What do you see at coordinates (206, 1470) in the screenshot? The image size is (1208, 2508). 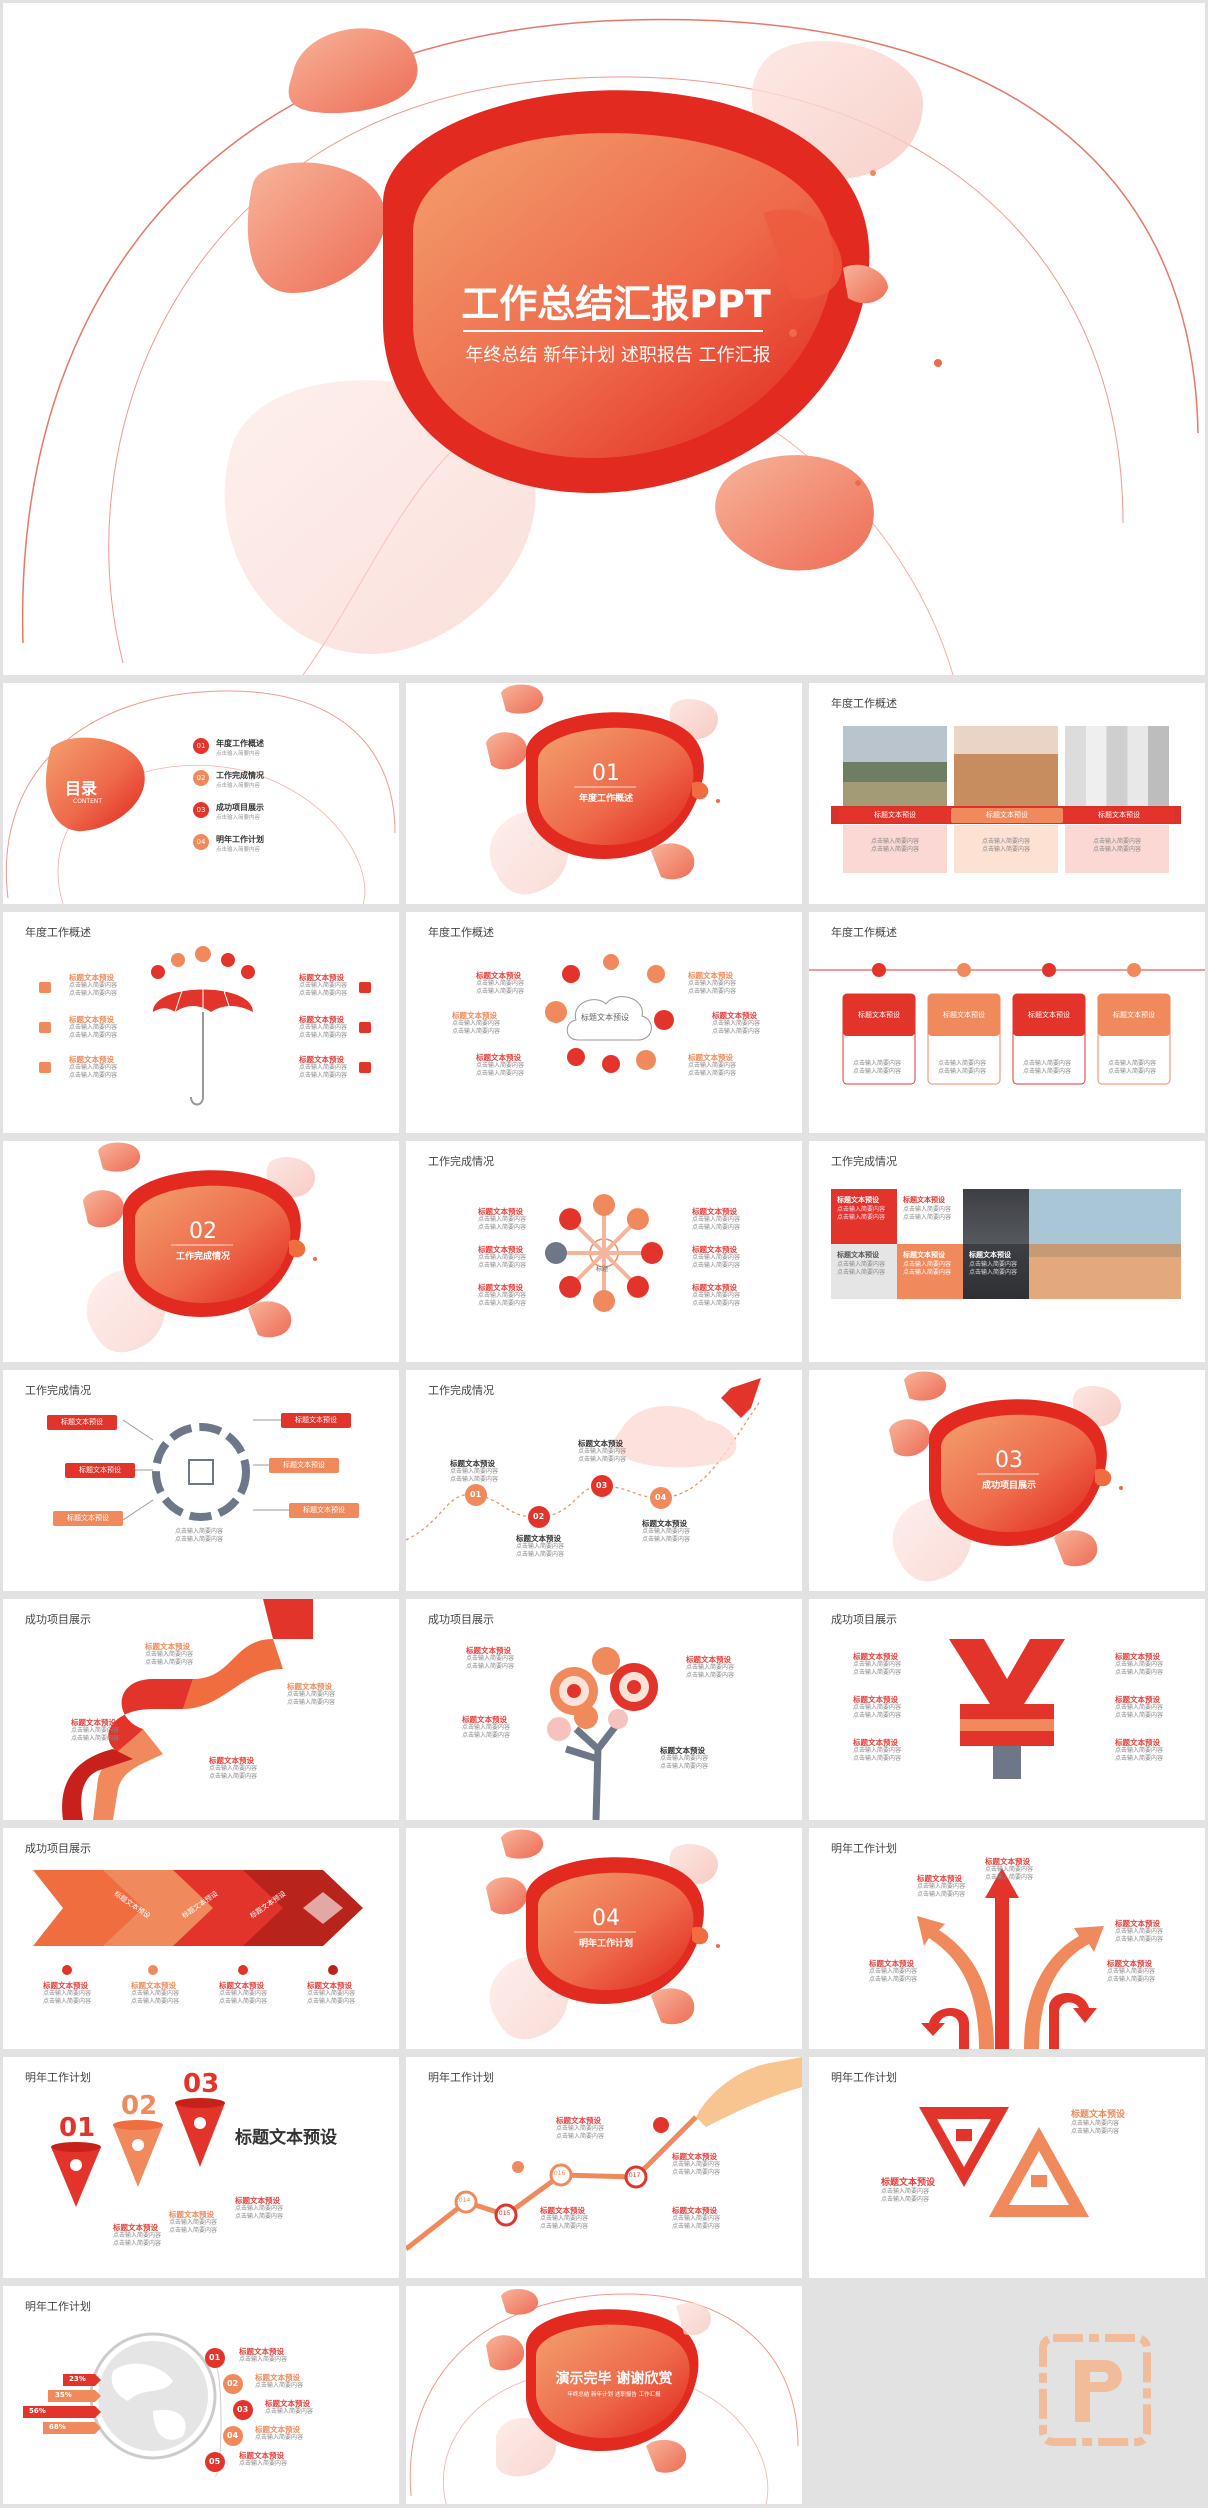 I see `ring-graphic` at bounding box center [206, 1470].